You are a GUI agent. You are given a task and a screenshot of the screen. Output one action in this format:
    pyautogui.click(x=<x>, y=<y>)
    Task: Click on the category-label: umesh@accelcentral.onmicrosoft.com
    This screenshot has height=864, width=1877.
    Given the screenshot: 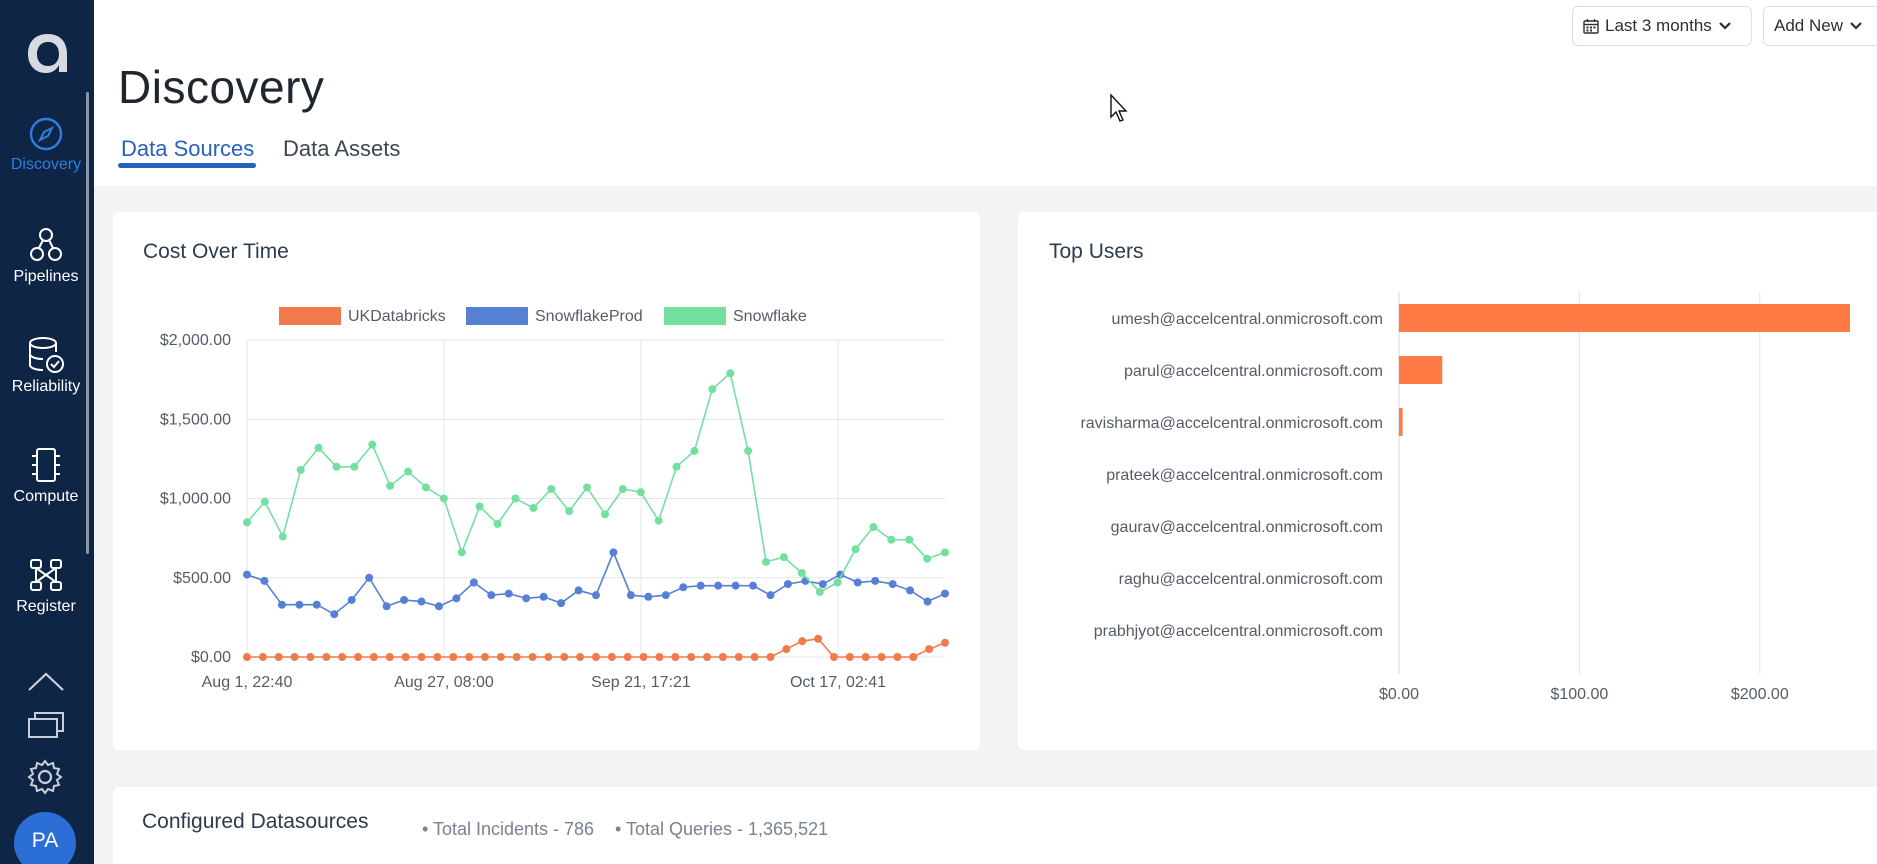 What is the action you would take?
    pyautogui.click(x=1247, y=319)
    